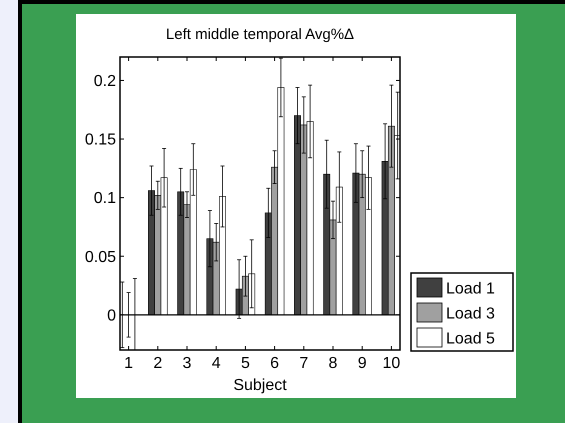 The image size is (565, 423). What do you see at coordinates (216, 363) in the screenshot?
I see `x-tick-label: 4` at bounding box center [216, 363].